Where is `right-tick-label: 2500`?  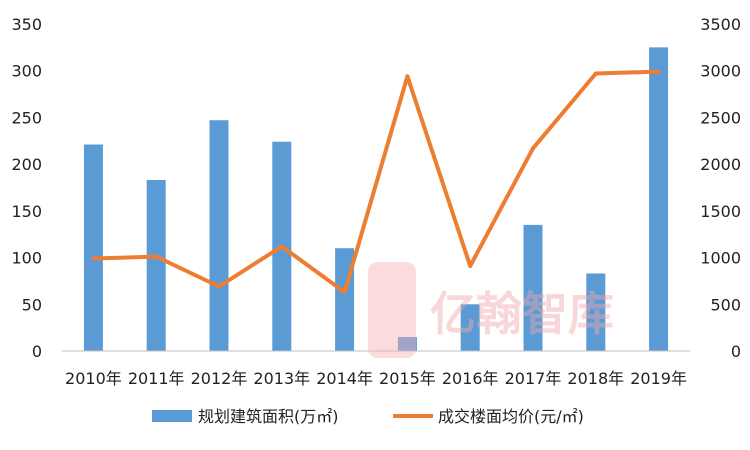 right-tick-label: 2500 is located at coordinates (720, 117).